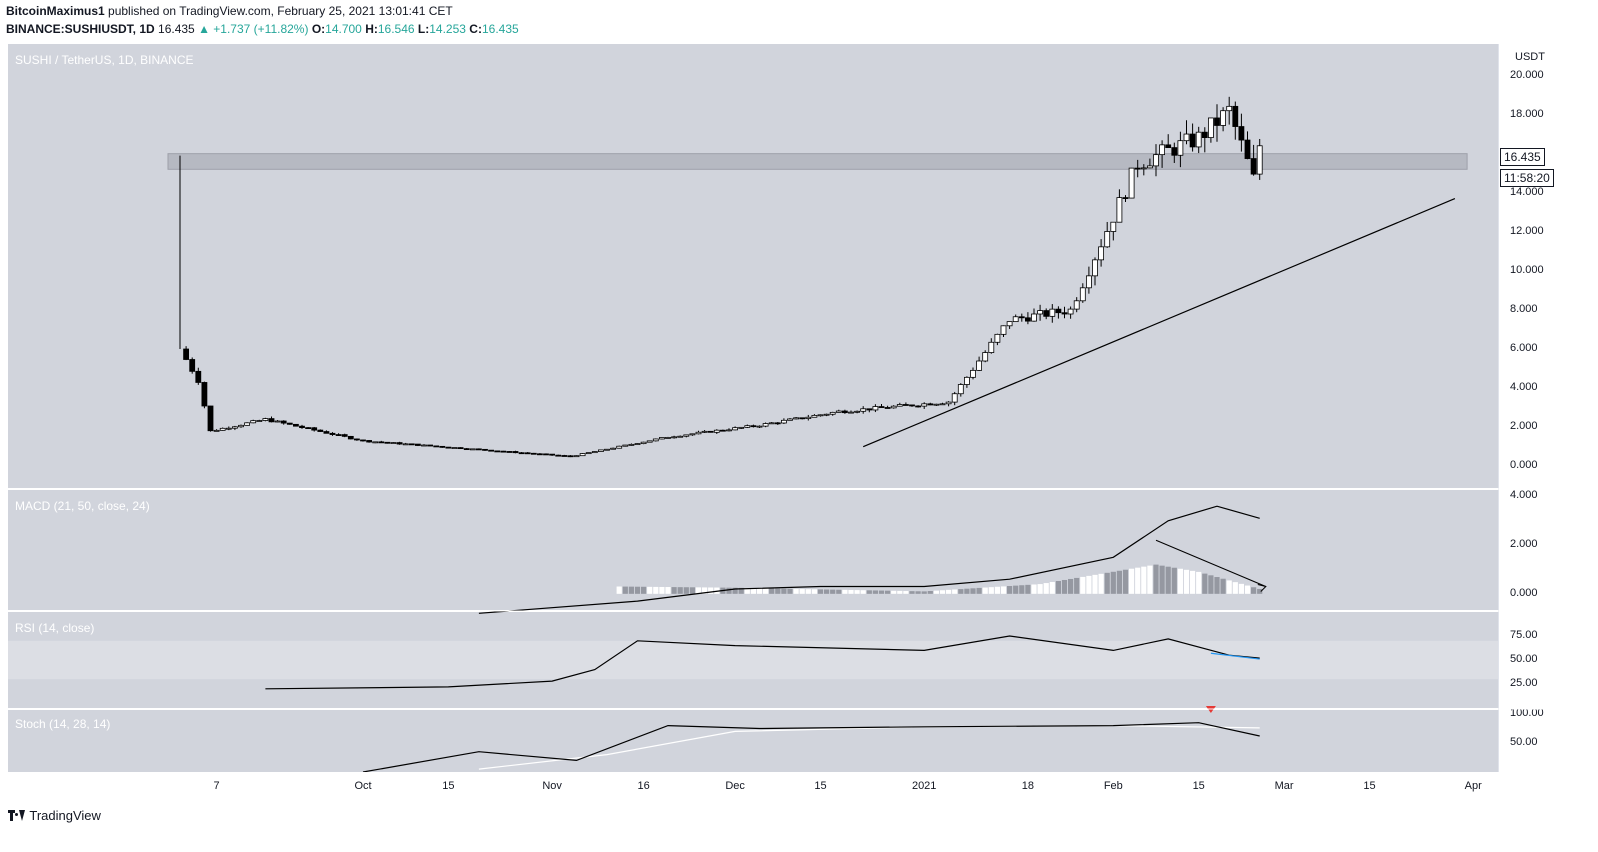 Image resolution: width=1598 pixels, height=852 pixels. What do you see at coordinates (1524, 495) in the screenshot?
I see `macd-tick: 4.000` at bounding box center [1524, 495].